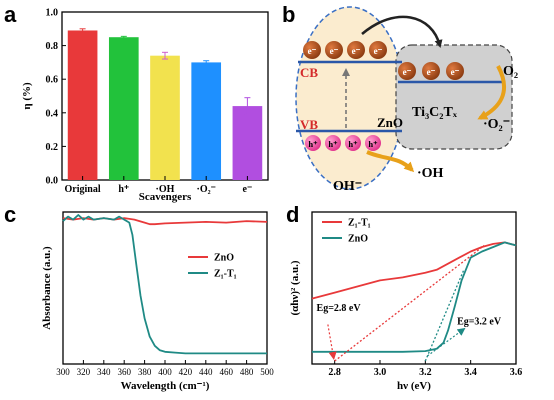 The width and height of the screenshot is (554, 400). I want to click on bars-a, so click(165, 104).